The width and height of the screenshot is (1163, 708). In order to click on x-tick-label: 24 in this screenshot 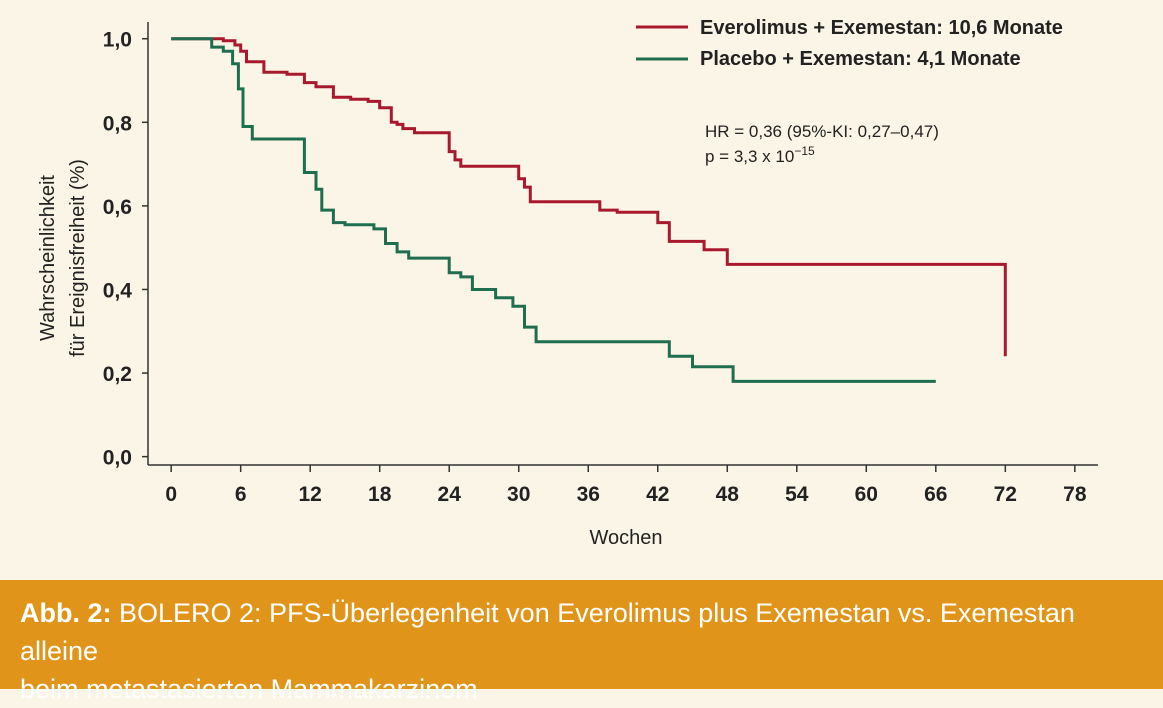, I will do `click(450, 494)`.